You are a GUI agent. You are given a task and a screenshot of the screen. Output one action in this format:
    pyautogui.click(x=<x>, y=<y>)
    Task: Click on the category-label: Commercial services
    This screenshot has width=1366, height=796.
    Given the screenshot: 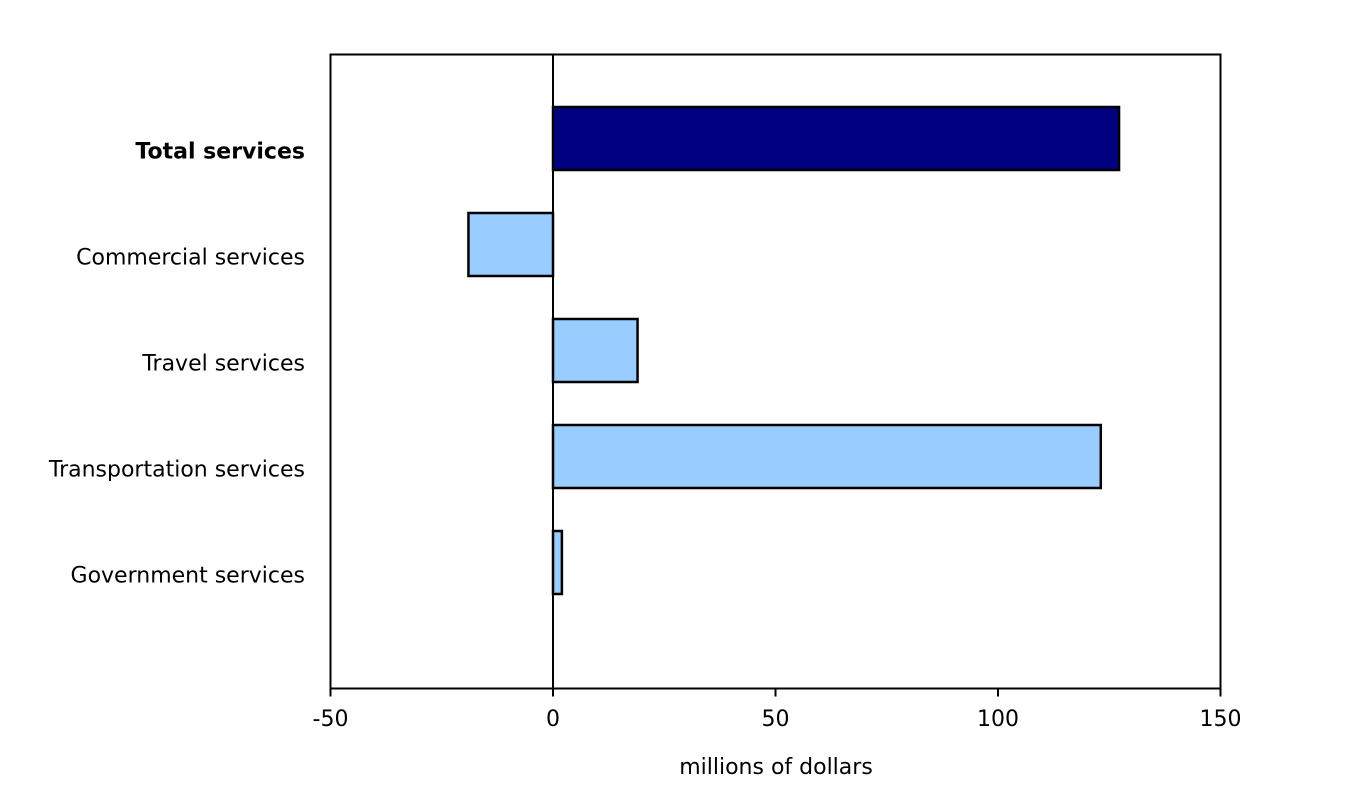 What is the action you would take?
    pyautogui.click(x=190, y=258)
    